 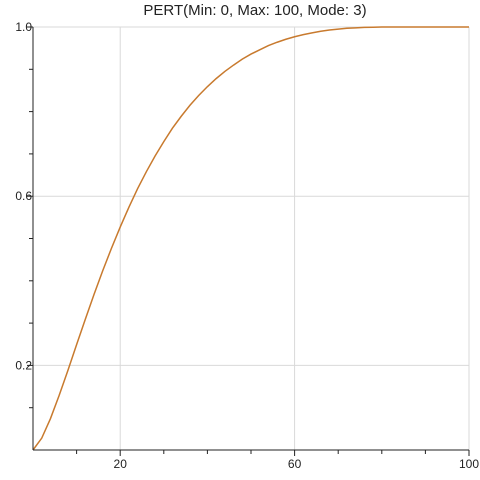 I want to click on y-tick-label-0.2: 0.2, so click(x=23, y=365).